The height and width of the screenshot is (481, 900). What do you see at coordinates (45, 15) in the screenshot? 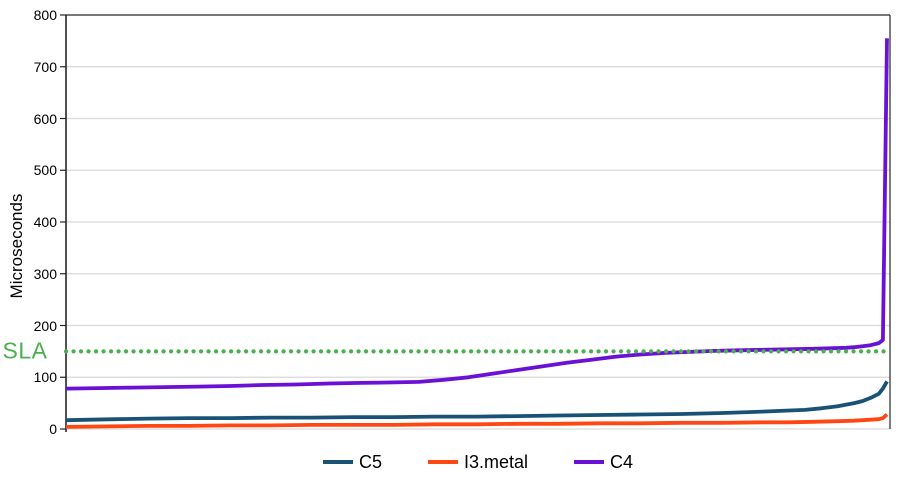
I see `y-tick-label-800: 800` at bounding box center [45, 15].